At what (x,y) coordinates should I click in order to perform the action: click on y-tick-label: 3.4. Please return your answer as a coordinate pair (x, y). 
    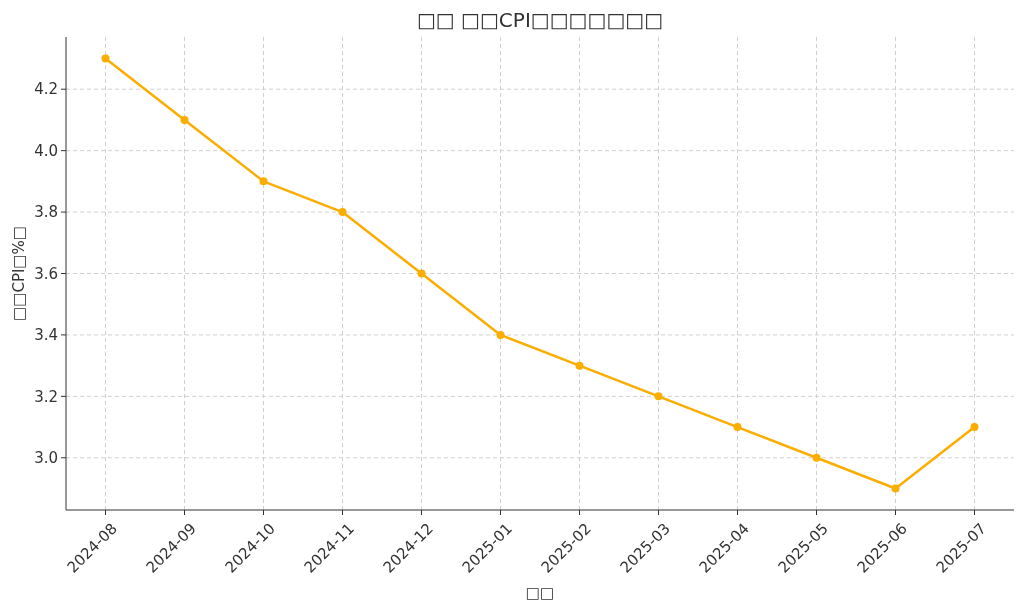
    Looking at the image, I should click on (46, 335).